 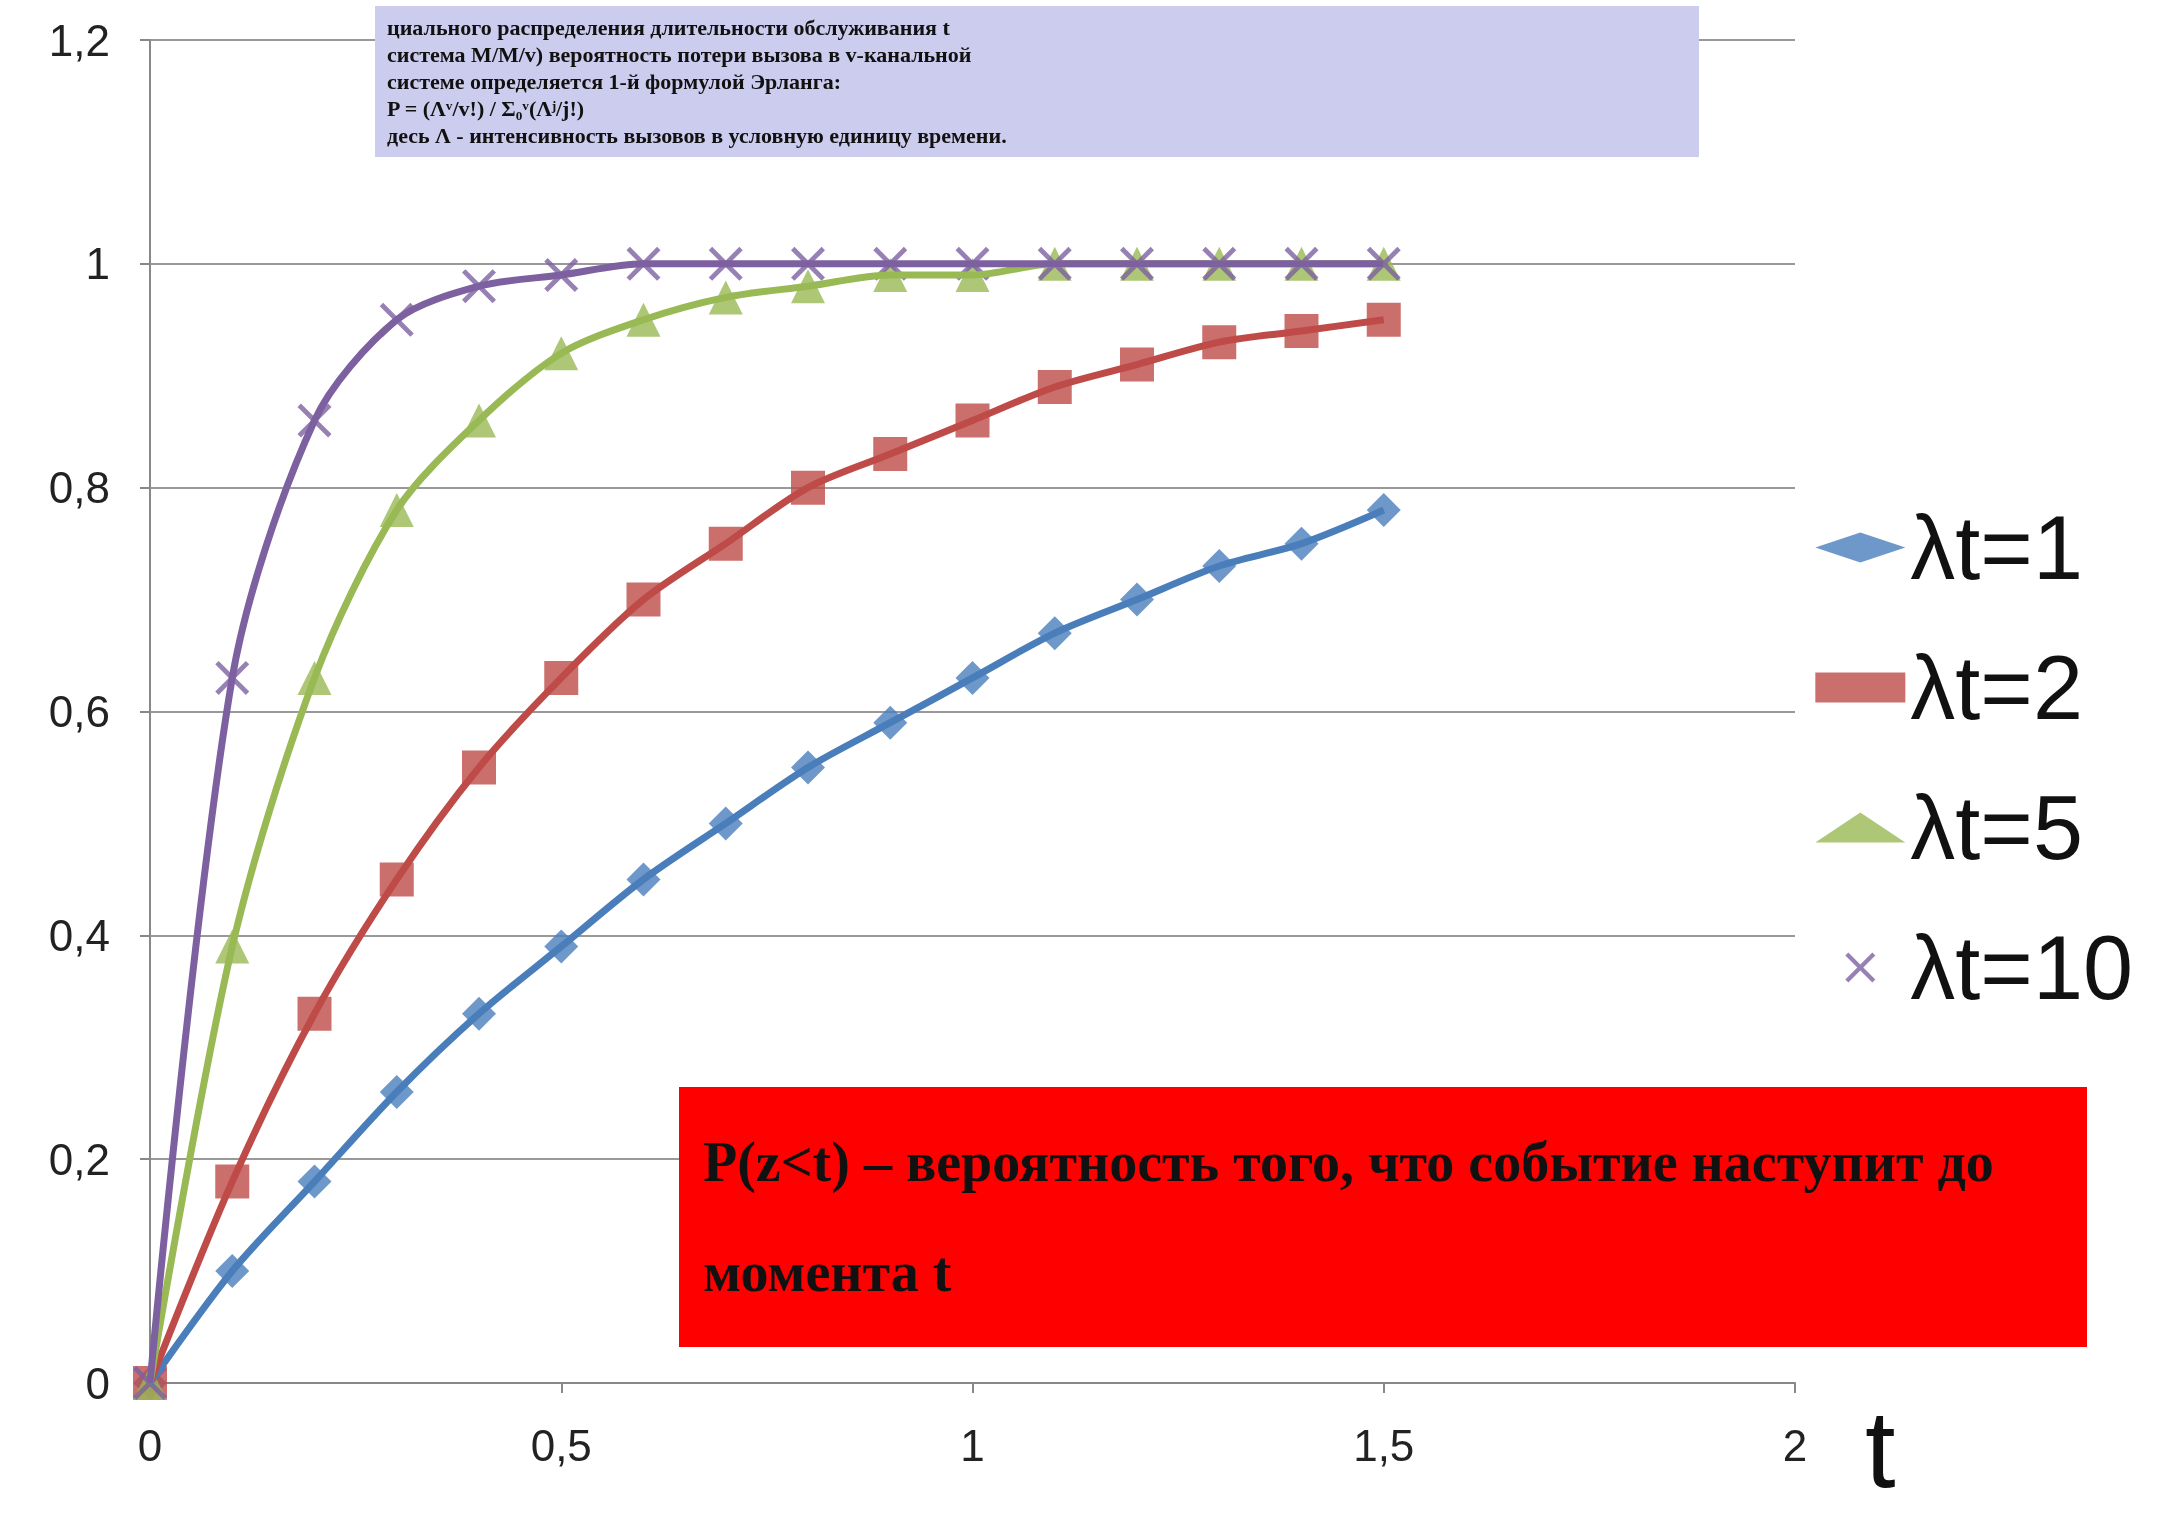 I want to click on y-tick-label: 1,2, so click(x=79, y=40).